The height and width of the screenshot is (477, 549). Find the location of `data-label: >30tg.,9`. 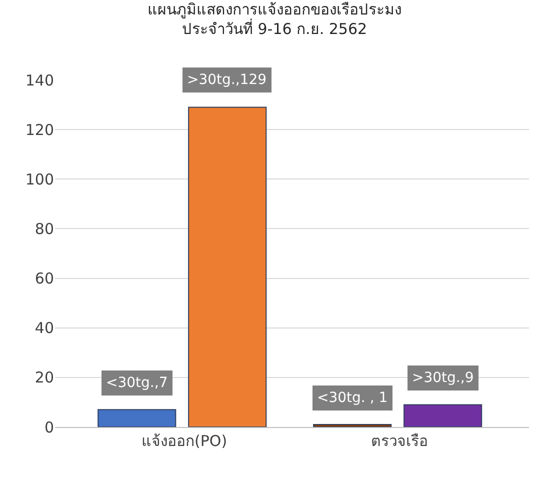

data-label: >30tg.,9 is located at coordinates (443, 378).